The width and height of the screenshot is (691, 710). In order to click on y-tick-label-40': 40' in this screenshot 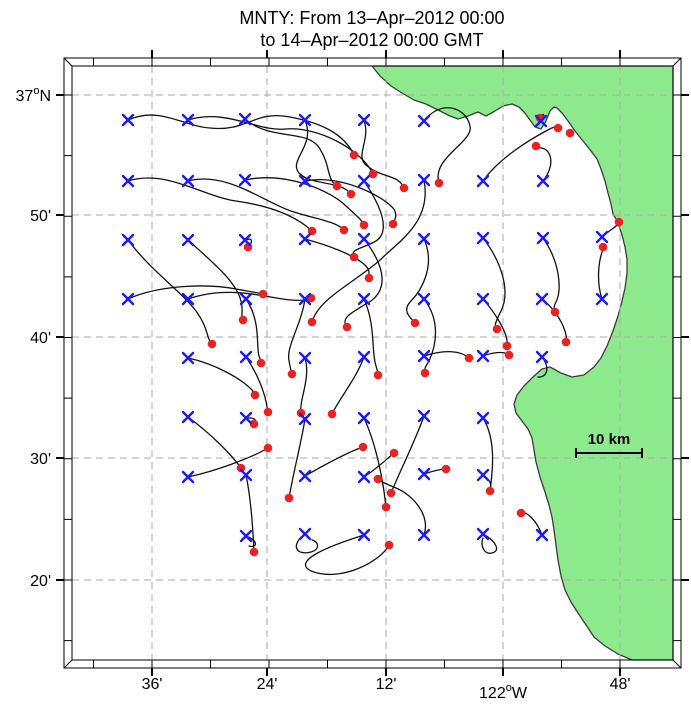, I will do `click(40, 338)`.